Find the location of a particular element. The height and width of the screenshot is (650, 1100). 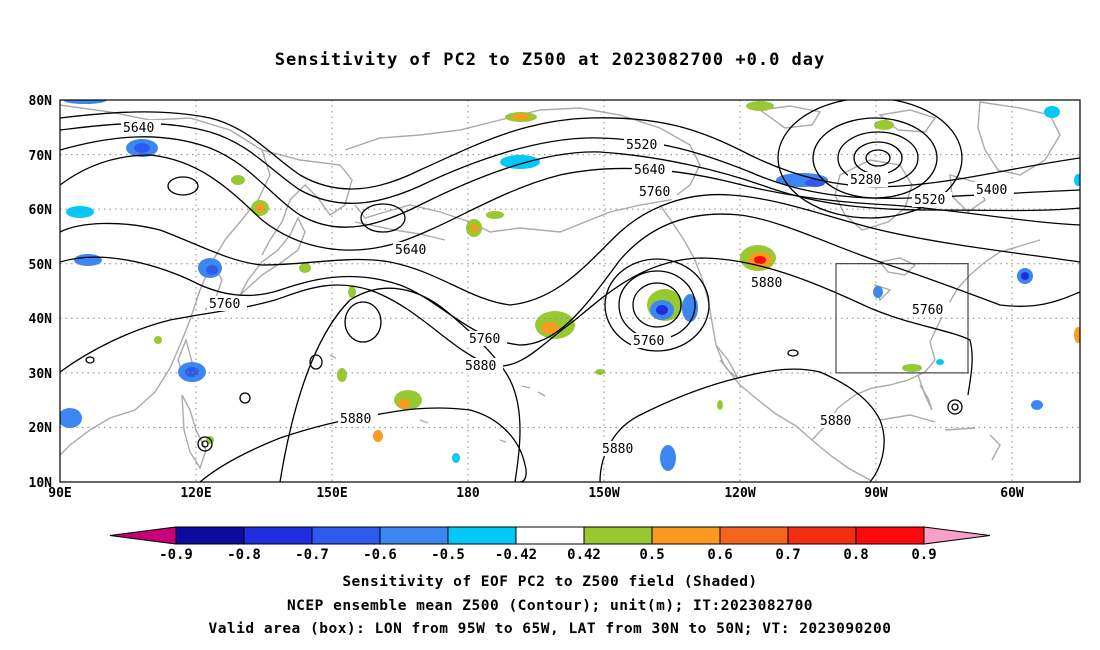

colorbar-tick-label: -0.7 is located at coordinates (312, 555).